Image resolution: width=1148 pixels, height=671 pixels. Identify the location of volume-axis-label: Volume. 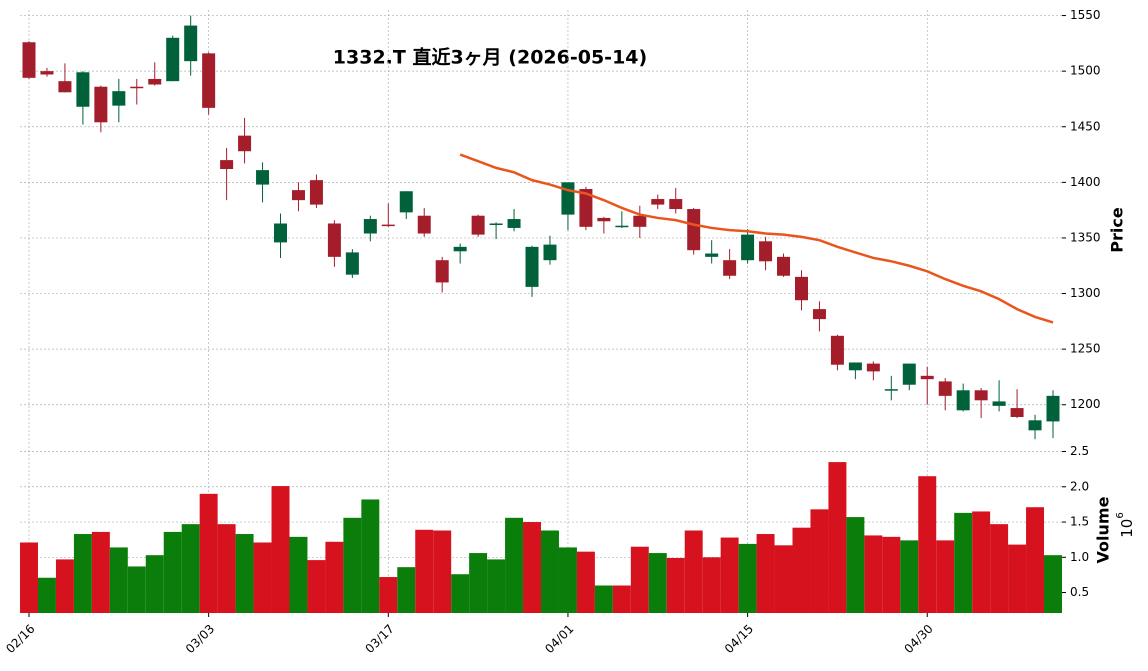
(1103, 529).